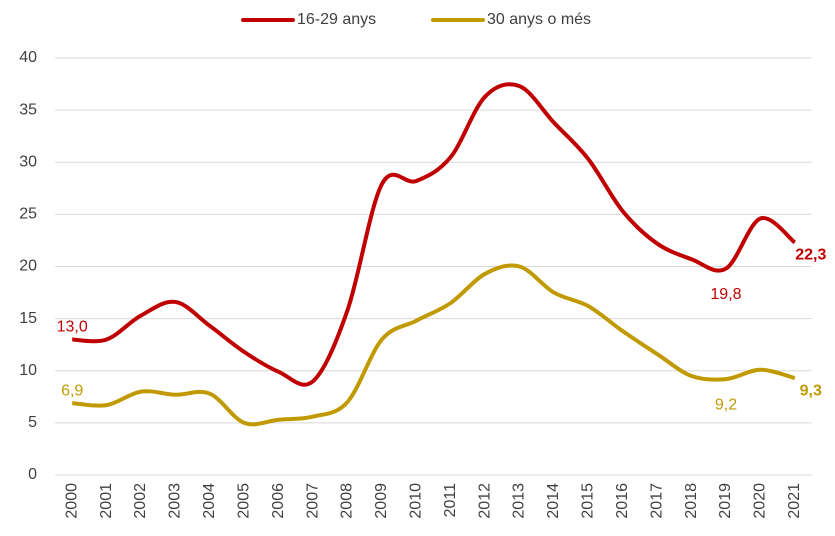 Image resolution: width=835 pixels, height=536 pixels. Describe the element at coordinates (140, 501) in the screenshot. I see `x-tick-label: 2002` at that location.